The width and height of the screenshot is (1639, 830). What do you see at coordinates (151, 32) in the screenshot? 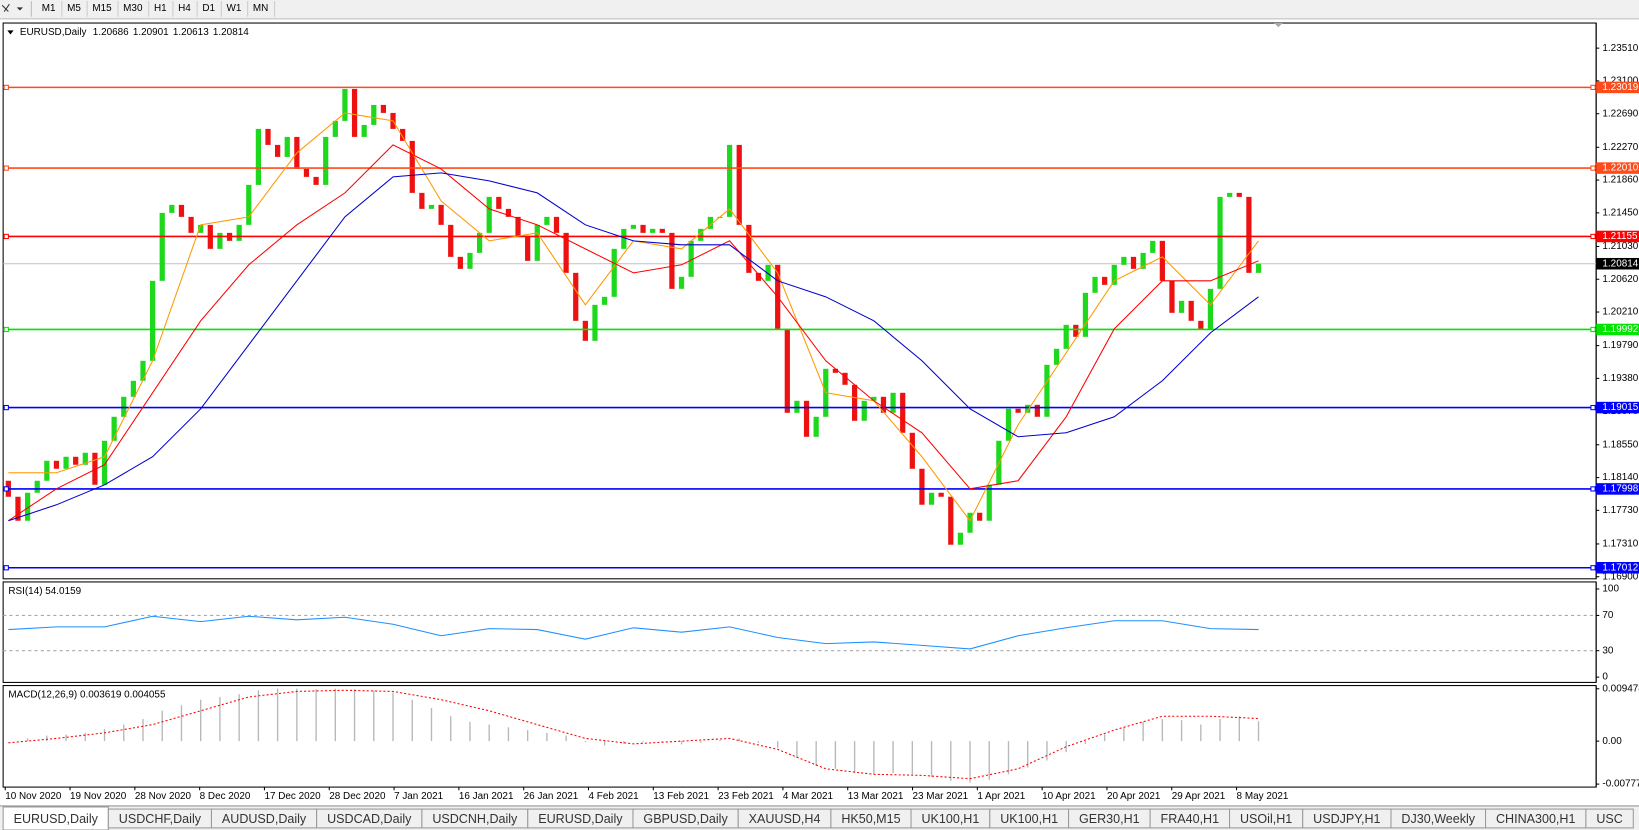
I see `ohlc-value: 1.20901` at bounding box center [151, 32].